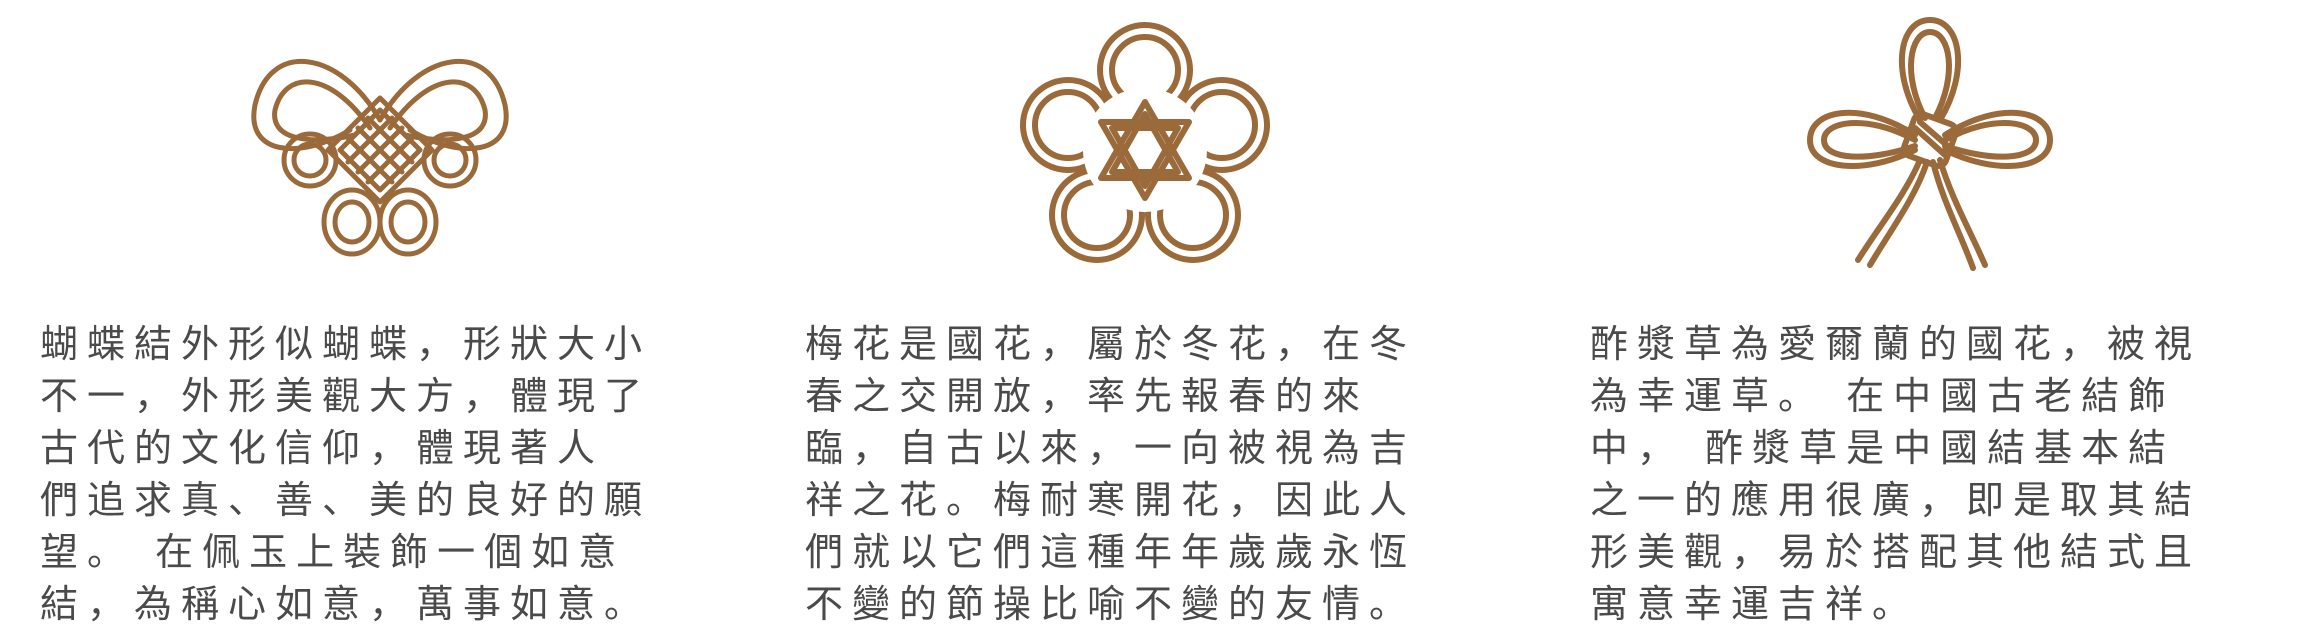 The width and height of the screenshot is (2299, 640). Describe the element at coordinates (1930, 147) in the screenshot. I see `clover-knot-icon` at that location.